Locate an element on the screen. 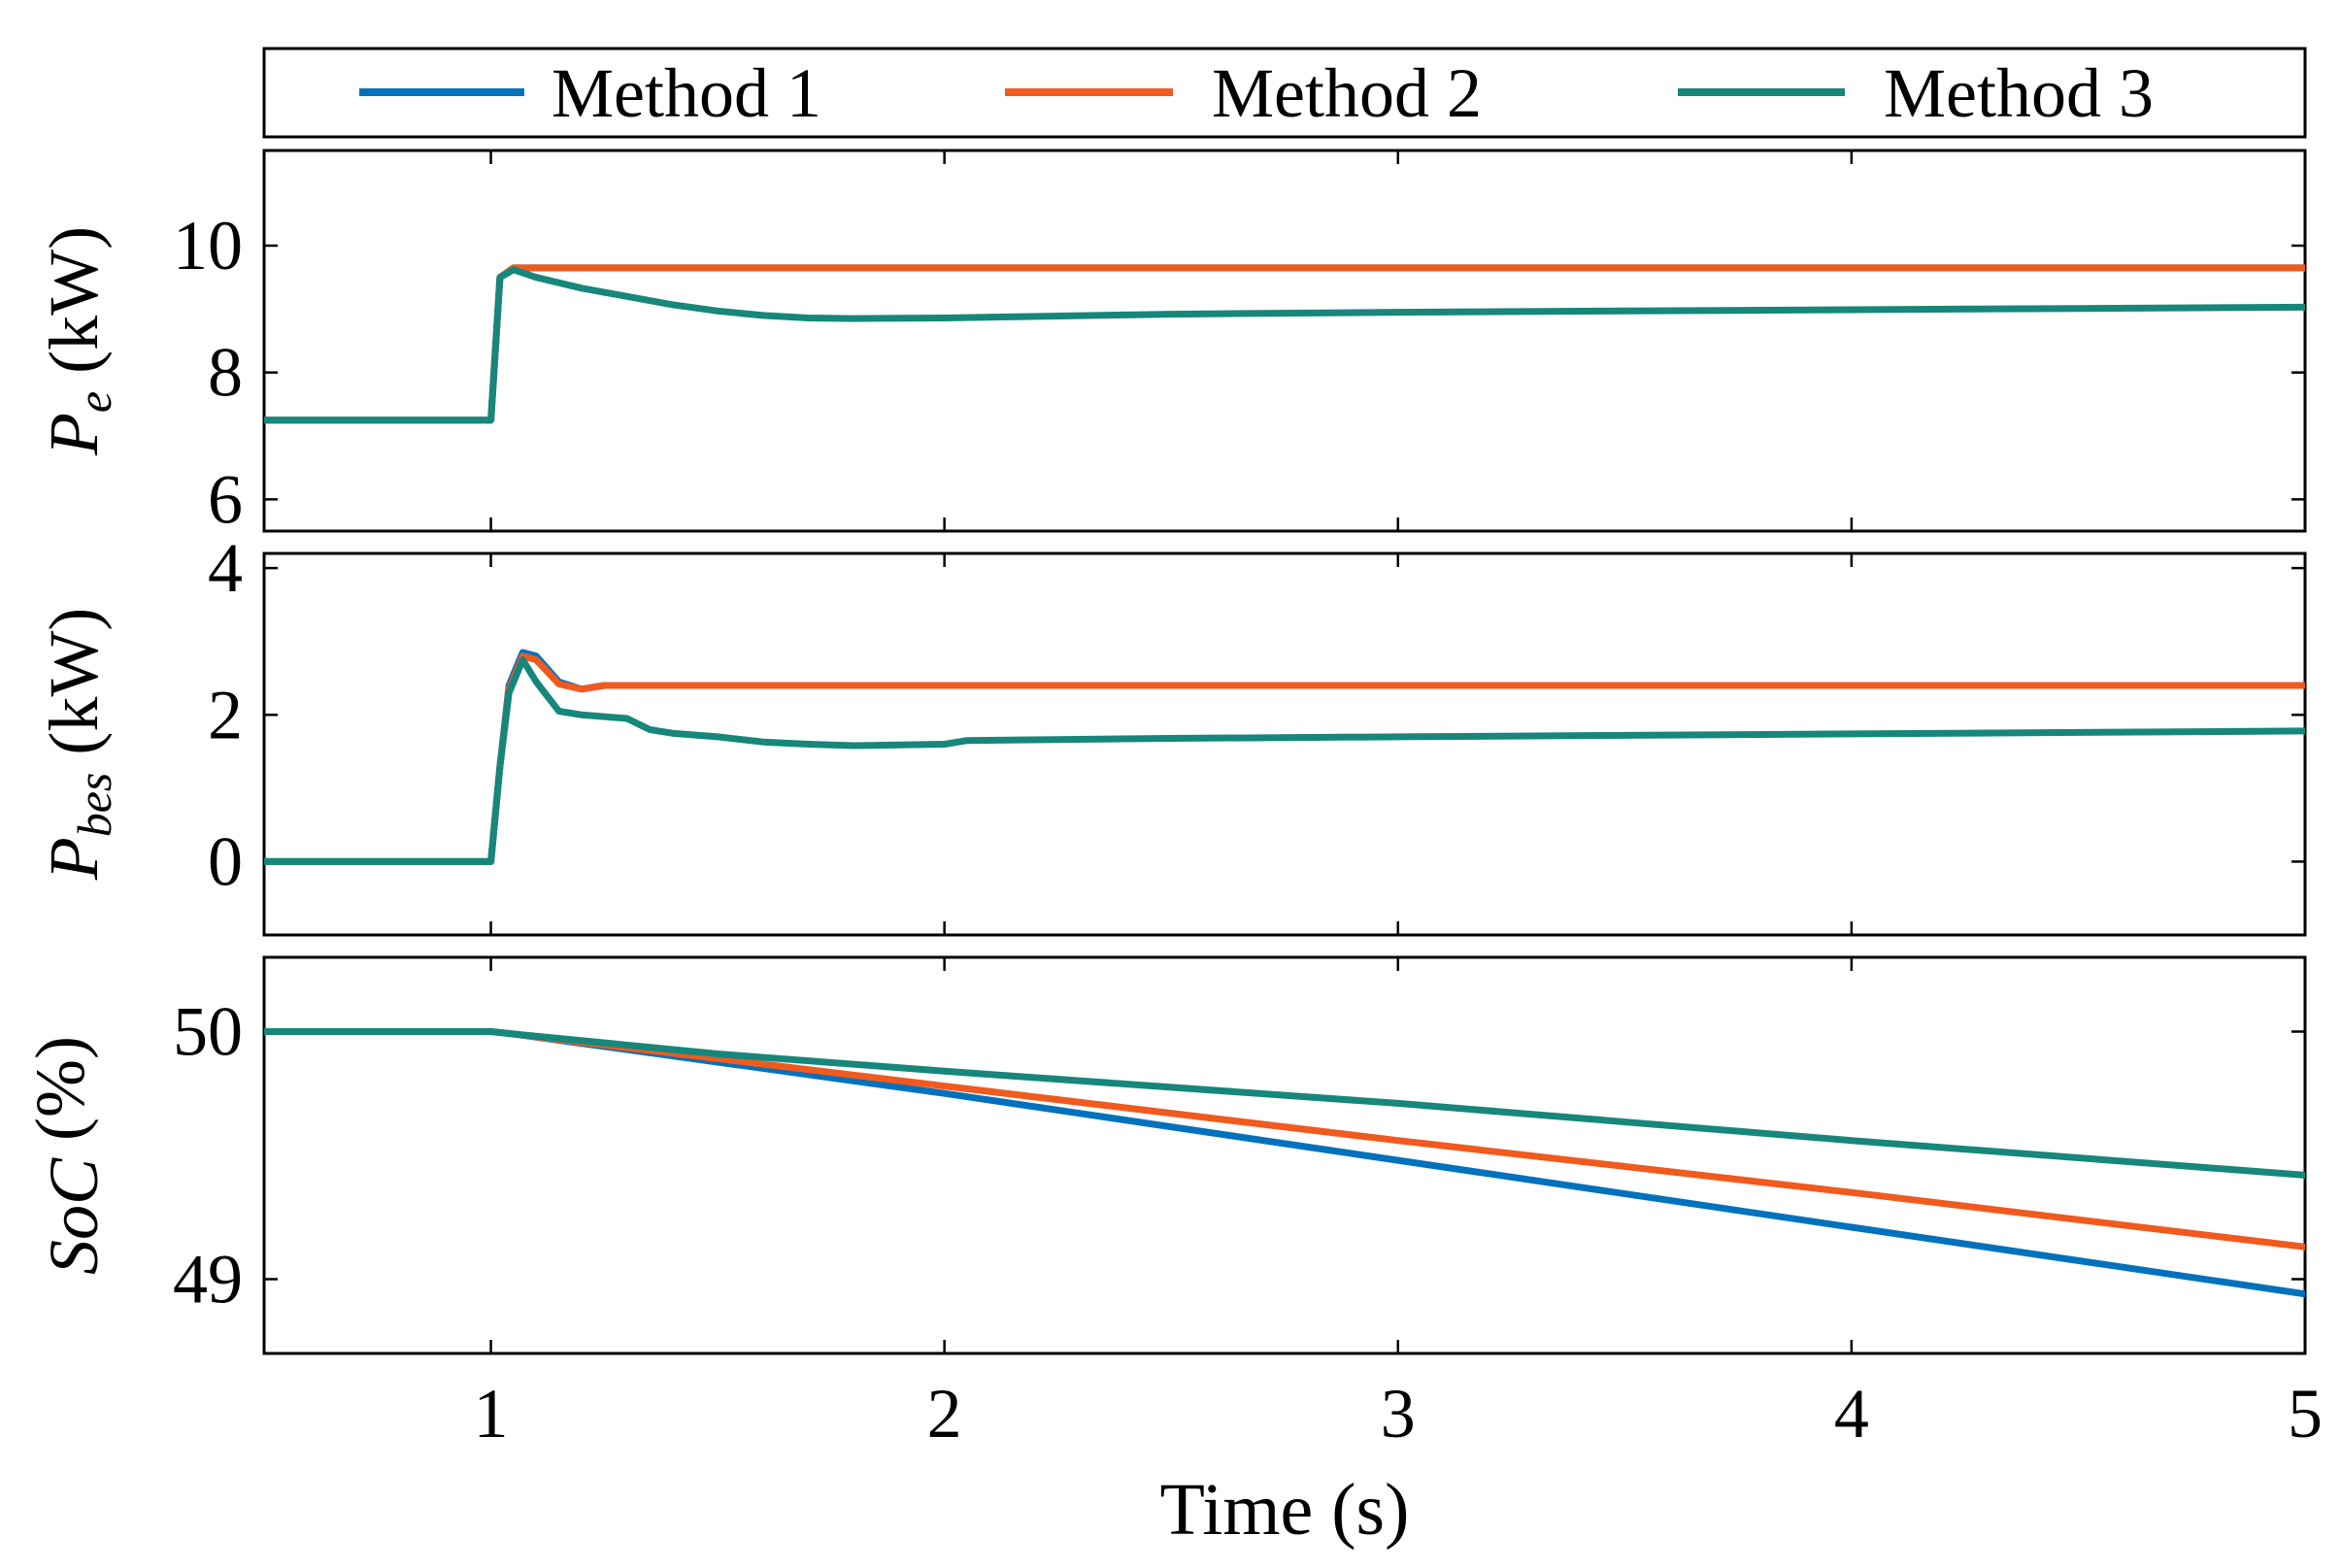 The height and width of the screenshot is (1568, 2341). pbes-ytick-label-0: 0 is located at coordinates (225, 861).